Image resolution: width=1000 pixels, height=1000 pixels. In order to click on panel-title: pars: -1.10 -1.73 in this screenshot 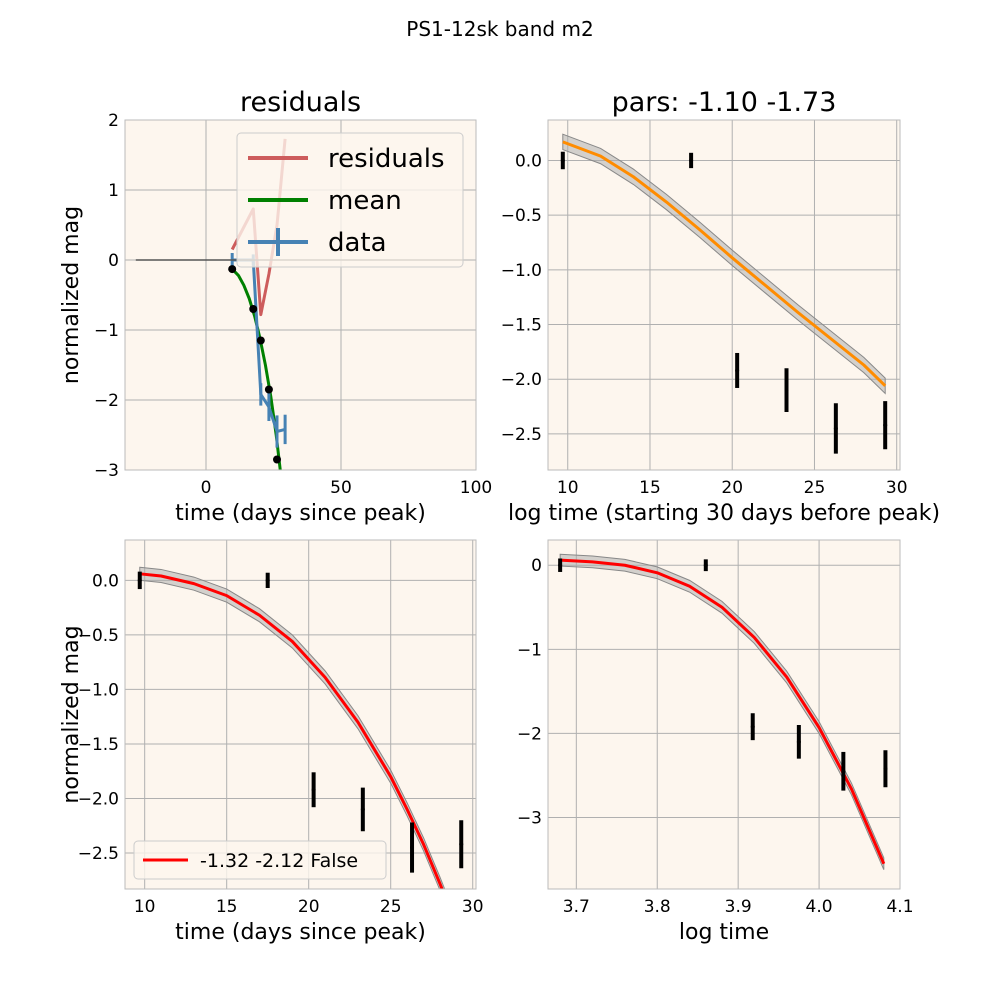, I will do `click(724, 102)`.